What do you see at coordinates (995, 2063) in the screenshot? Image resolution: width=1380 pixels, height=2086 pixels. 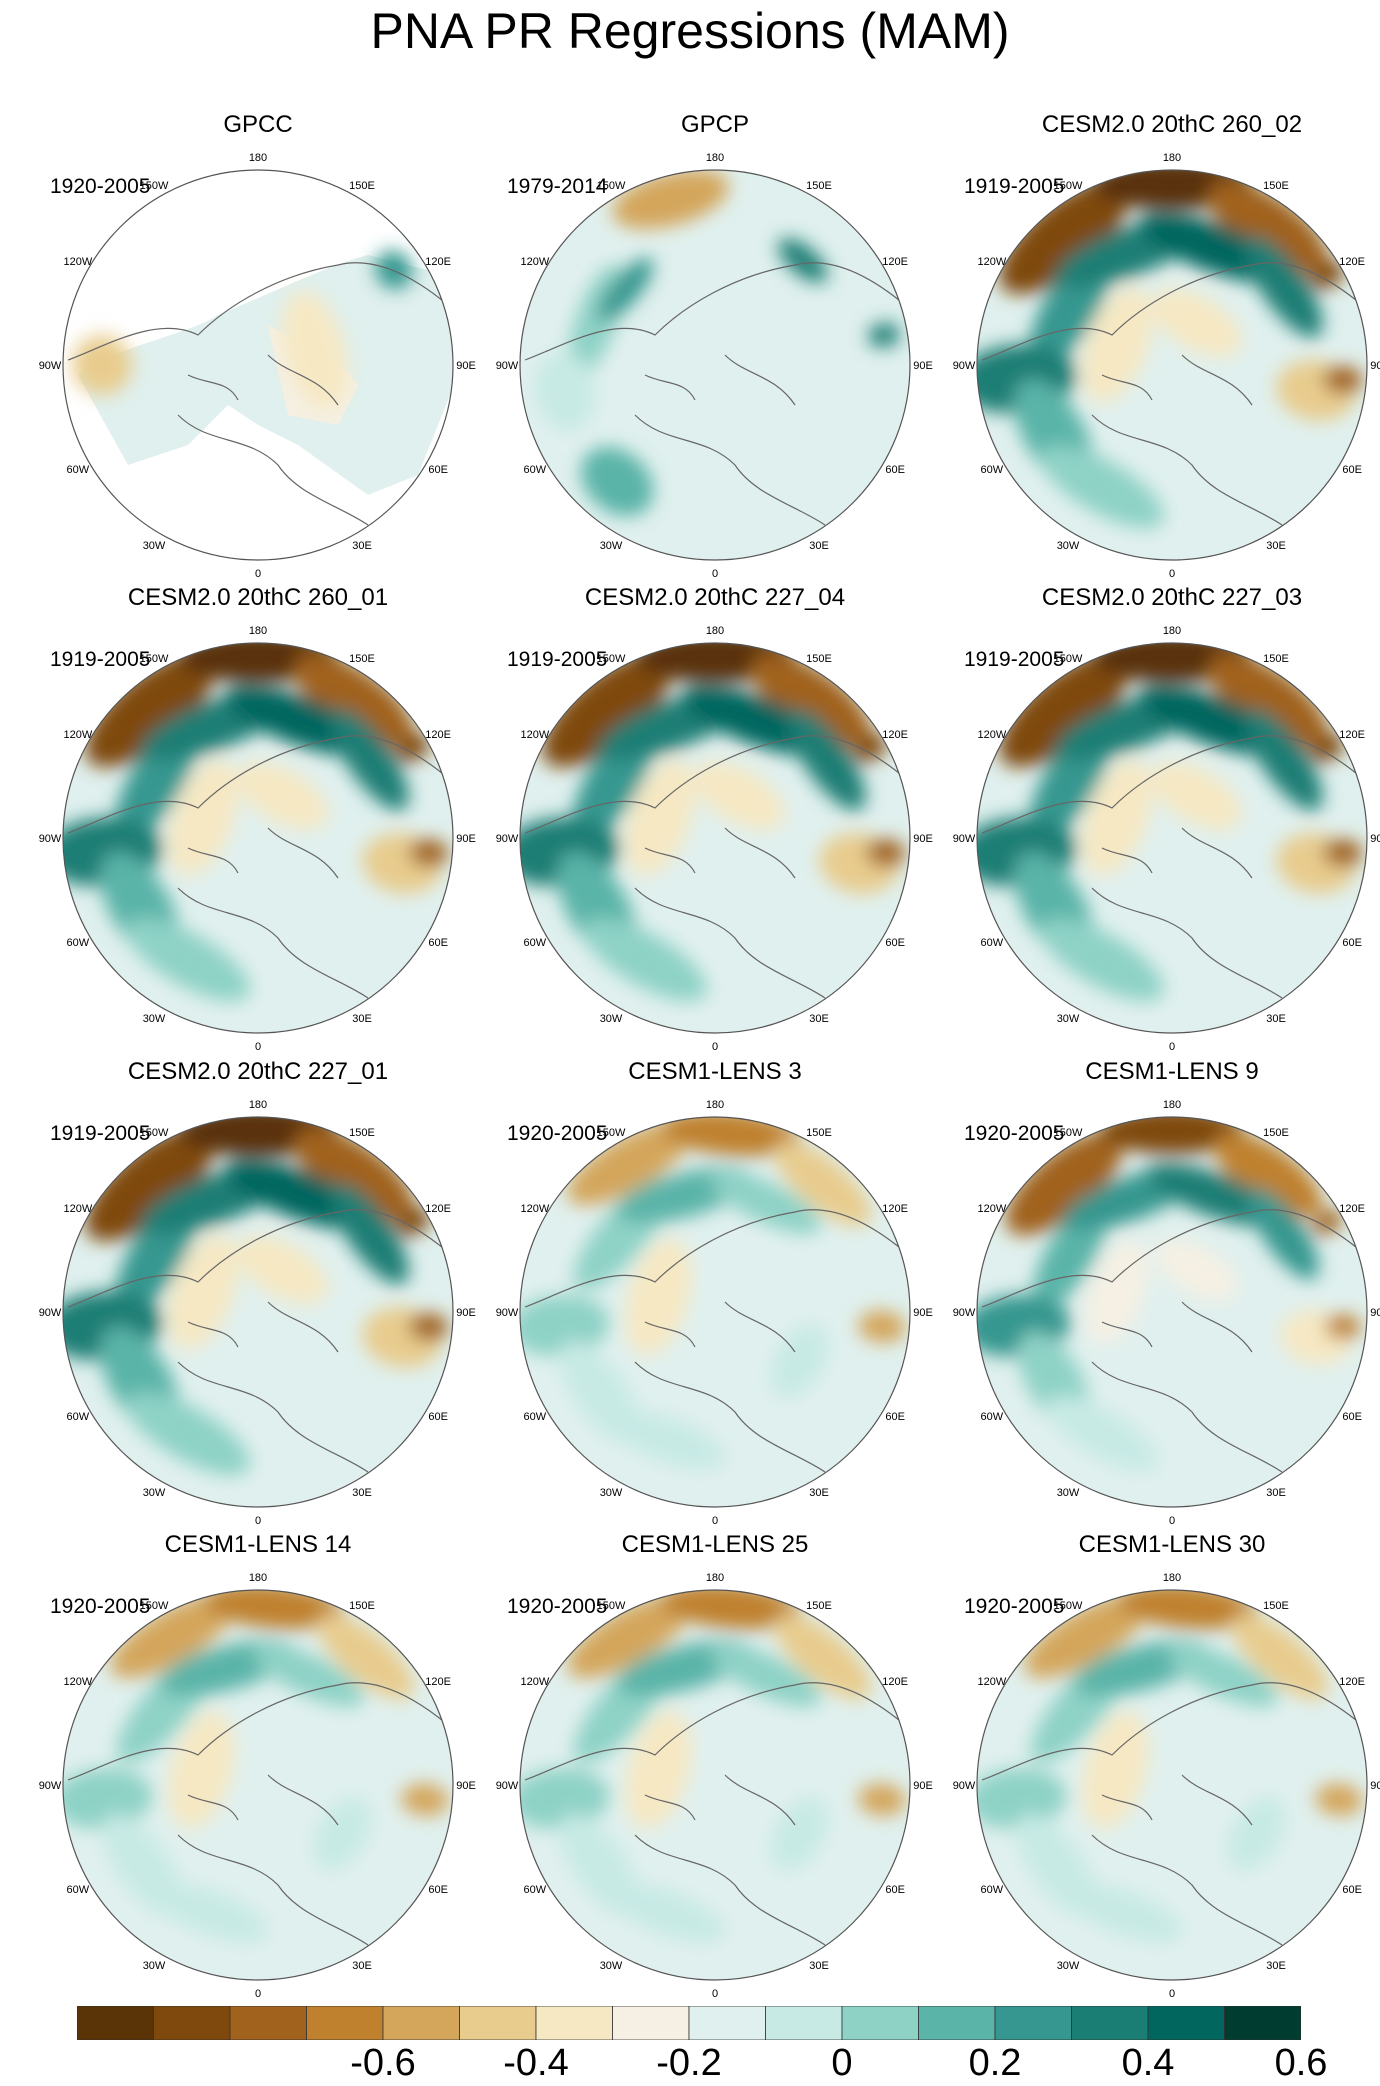 I see `colorbar-tick-label: 0.2` at bounding box center [995, 2063].